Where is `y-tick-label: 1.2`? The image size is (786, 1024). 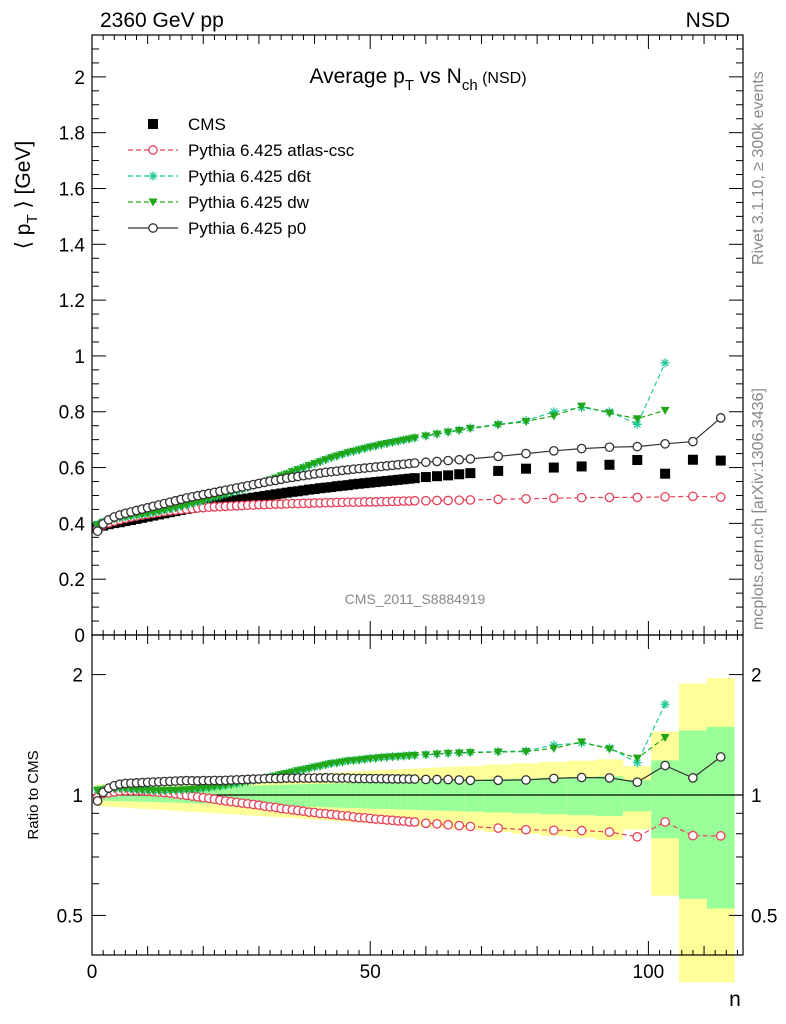
y-tick-label: 1.2 is located at coordinates (72, 301).